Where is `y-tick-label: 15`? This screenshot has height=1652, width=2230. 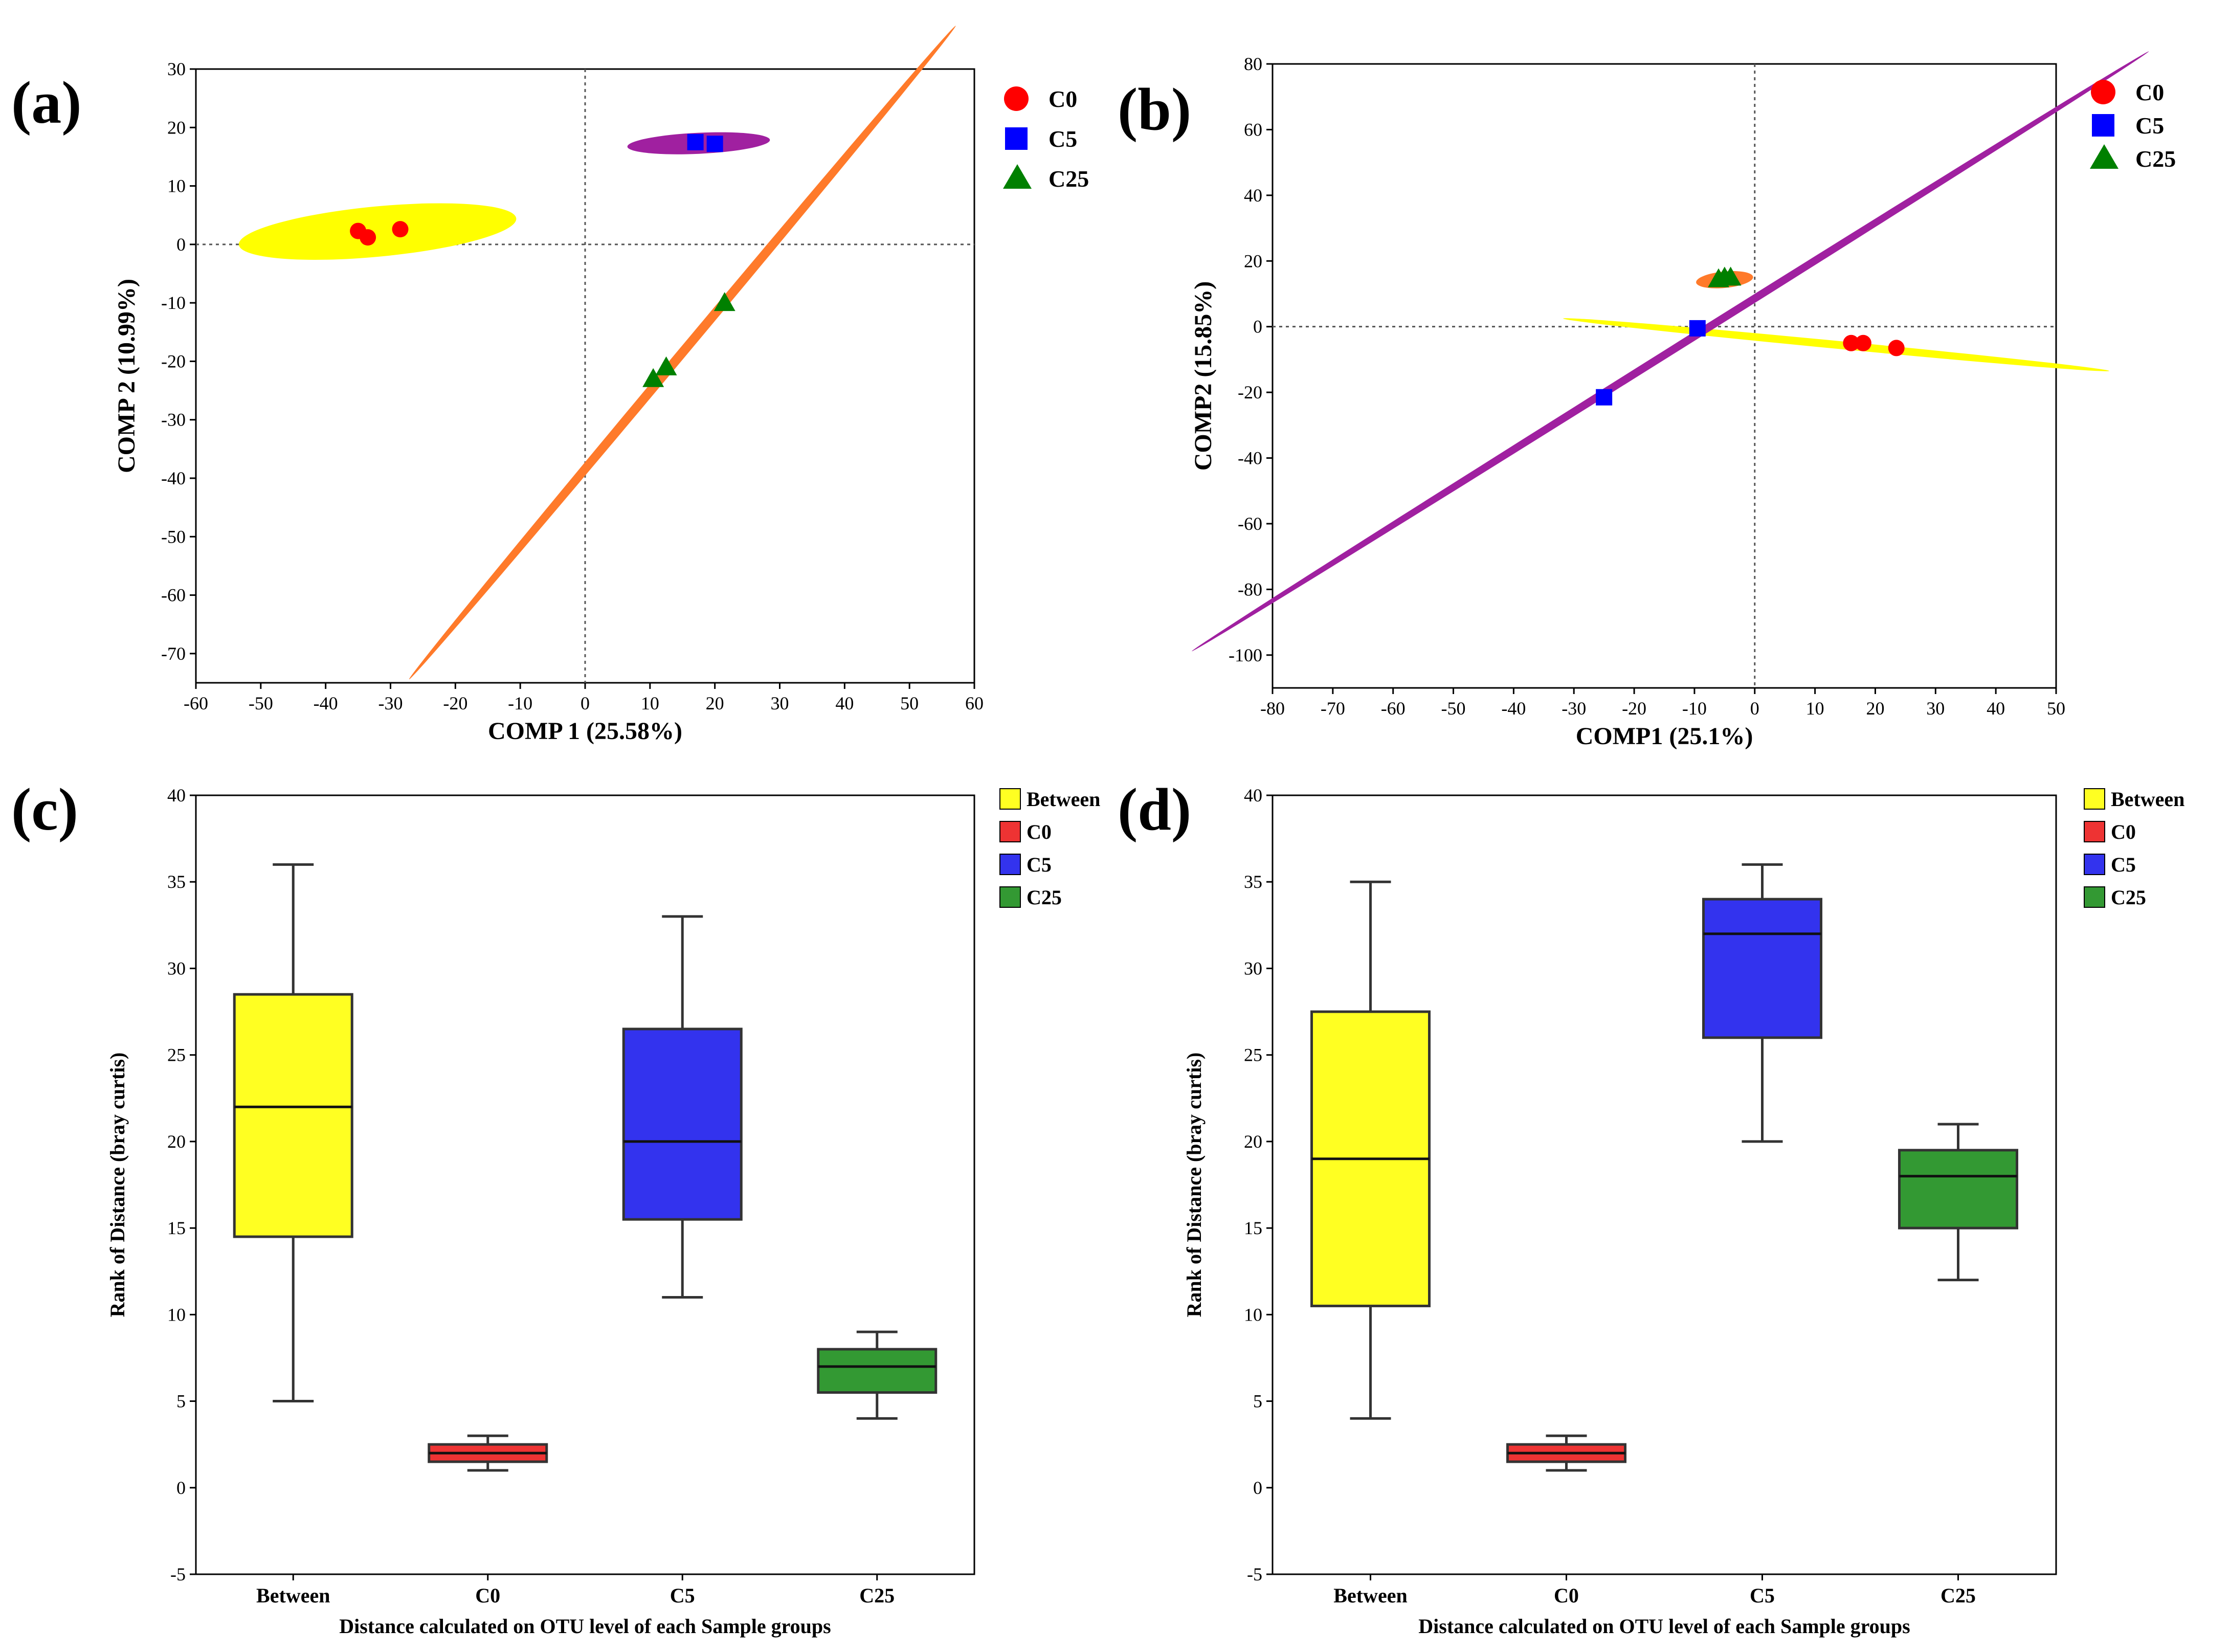 y-tick-label: 15 is located at coordinates (1253, 1228).